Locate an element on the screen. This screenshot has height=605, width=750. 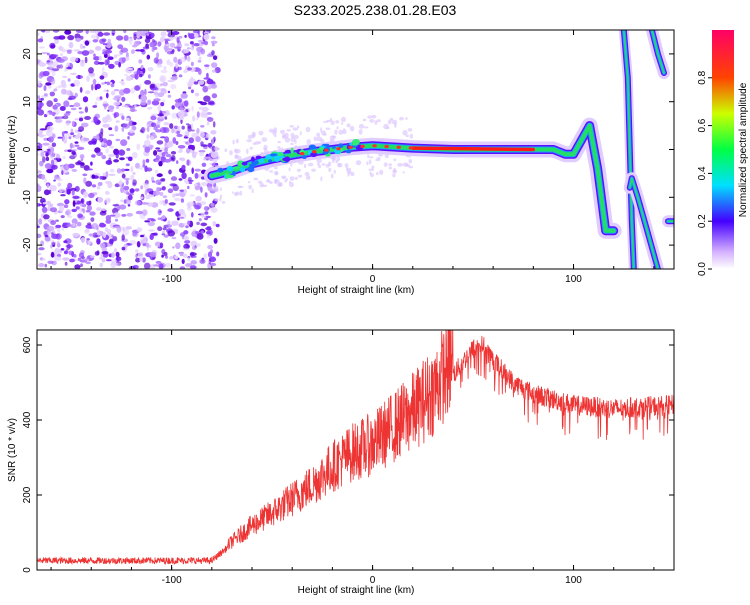
streak-inner is located at coordinates (644, 223).